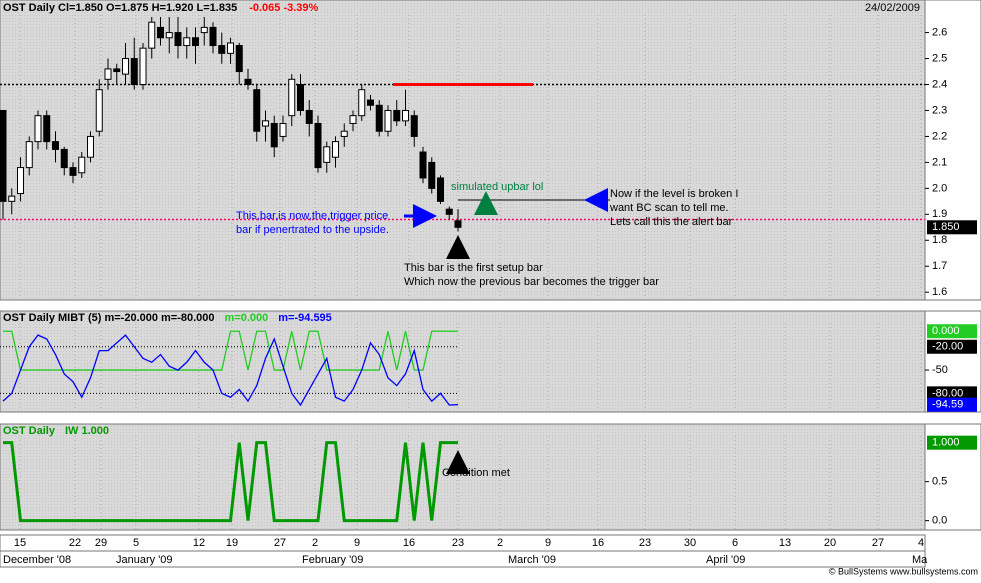 This screenshot has width=981, height=583. What do you see at coordinates (830, 543) in the screenshot?
I see `x-day-label: 20` at bounding box center [830, 543].